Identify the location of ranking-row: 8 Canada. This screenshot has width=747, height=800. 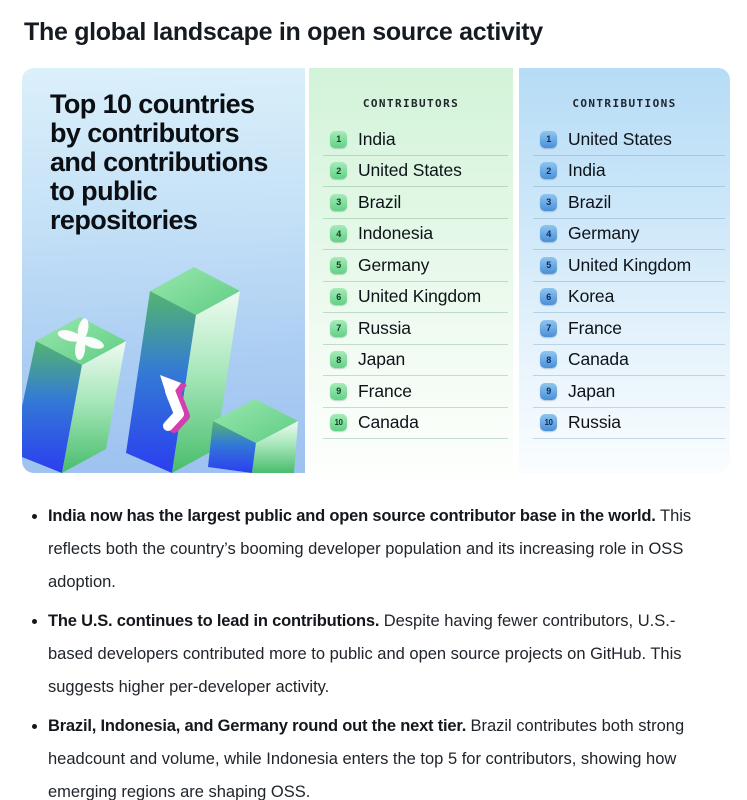
(629, 360).